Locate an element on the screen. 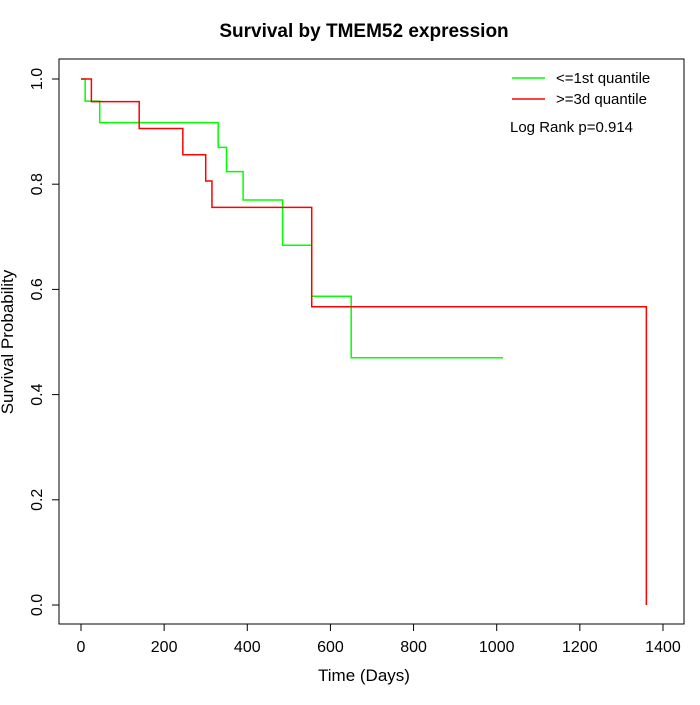  x-axis-label: Time (Days) is located at coordinates (364, 675).